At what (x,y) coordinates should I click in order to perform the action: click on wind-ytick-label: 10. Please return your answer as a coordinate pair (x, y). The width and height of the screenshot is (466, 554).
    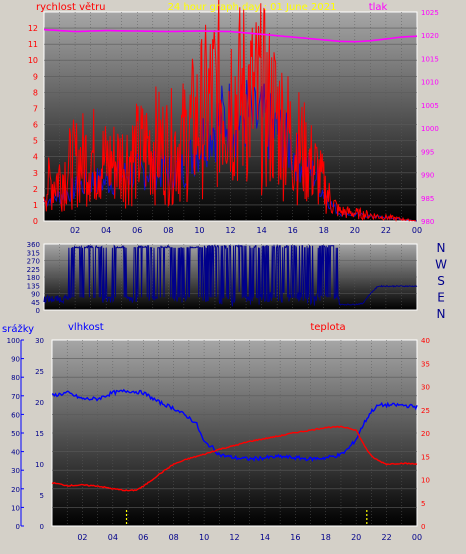
    Looking at the image, I should click on (33, 60).